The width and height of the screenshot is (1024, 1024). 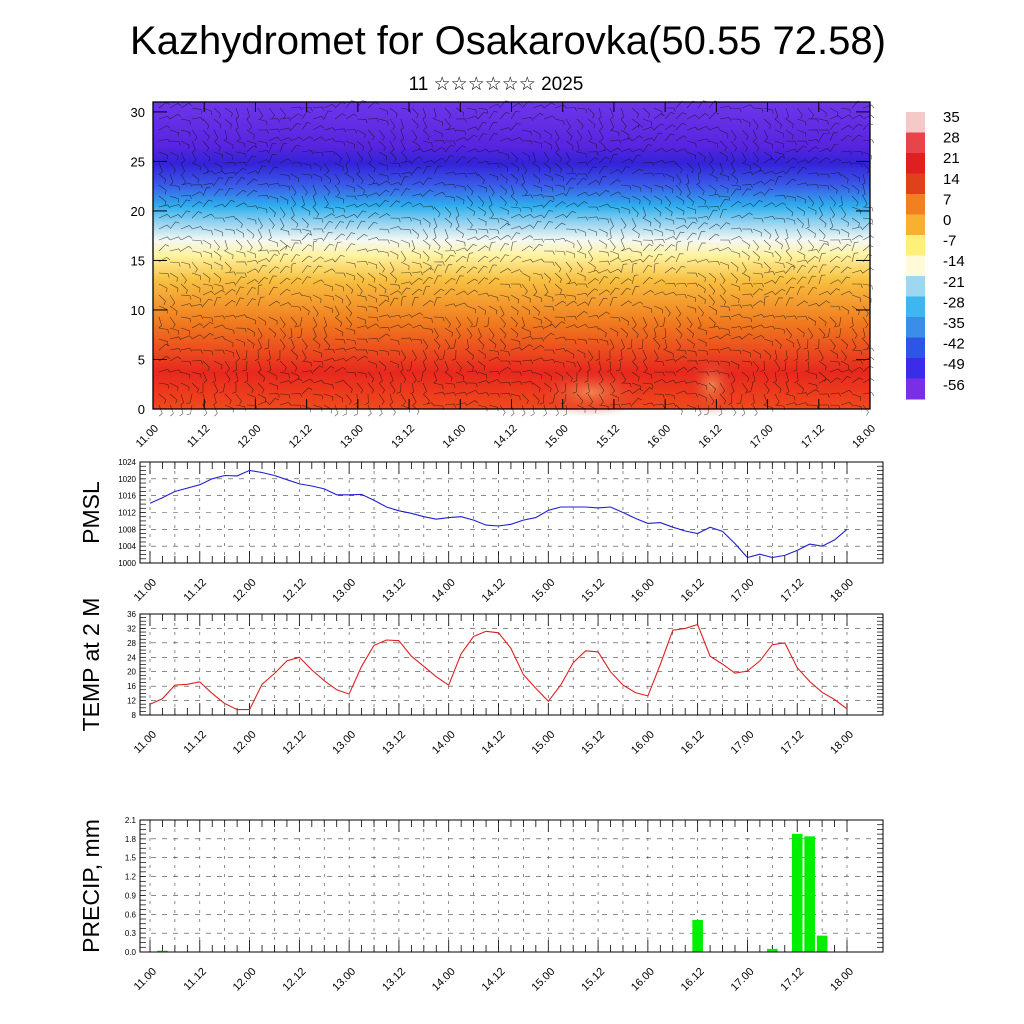 I want to click on pmsl-xtick-label: 18.00, so click(x=842, y=591).